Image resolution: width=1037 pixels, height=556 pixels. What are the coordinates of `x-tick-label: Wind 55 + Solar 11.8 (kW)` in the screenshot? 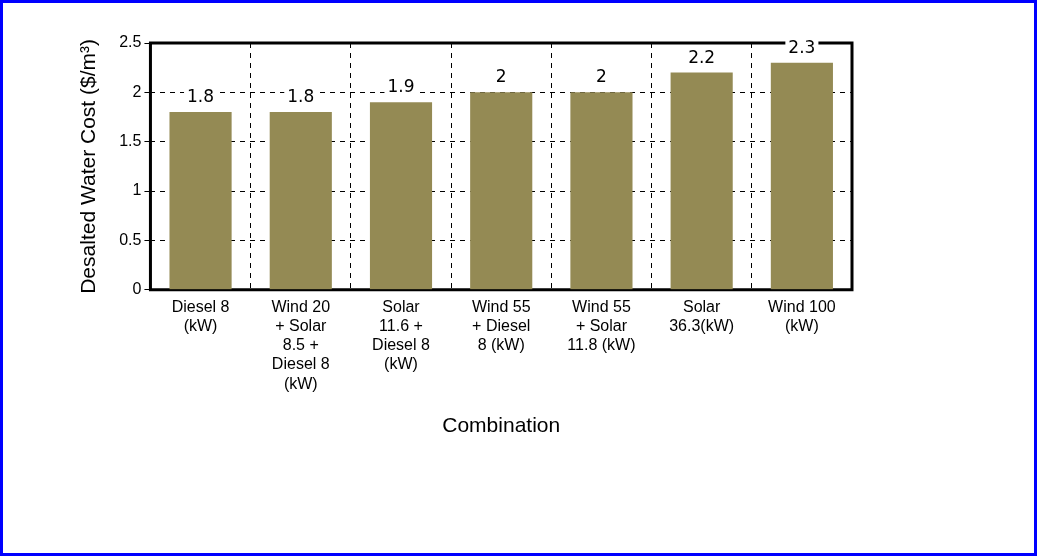 It's located at (601, 325).